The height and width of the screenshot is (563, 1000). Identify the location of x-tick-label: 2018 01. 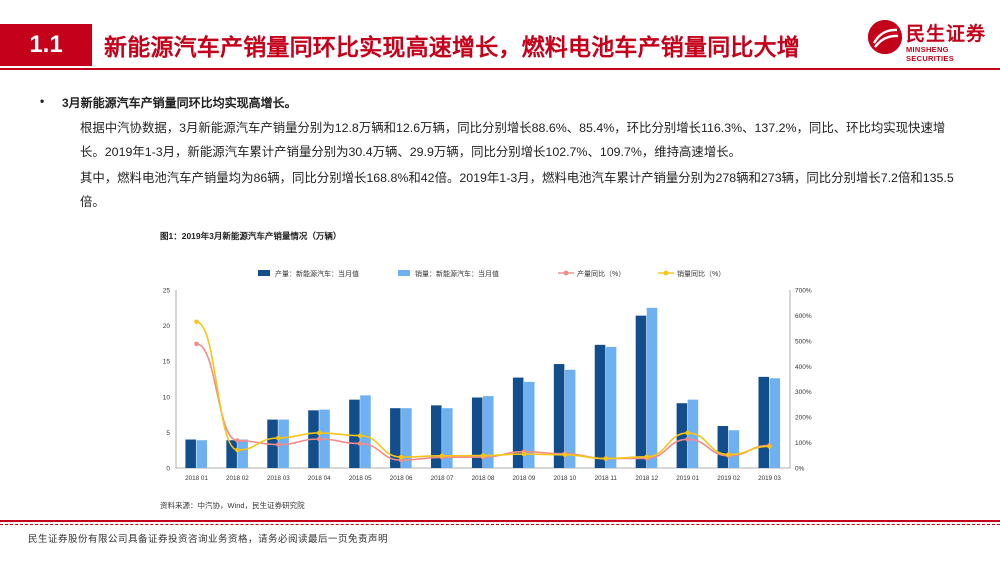
(196, 478).